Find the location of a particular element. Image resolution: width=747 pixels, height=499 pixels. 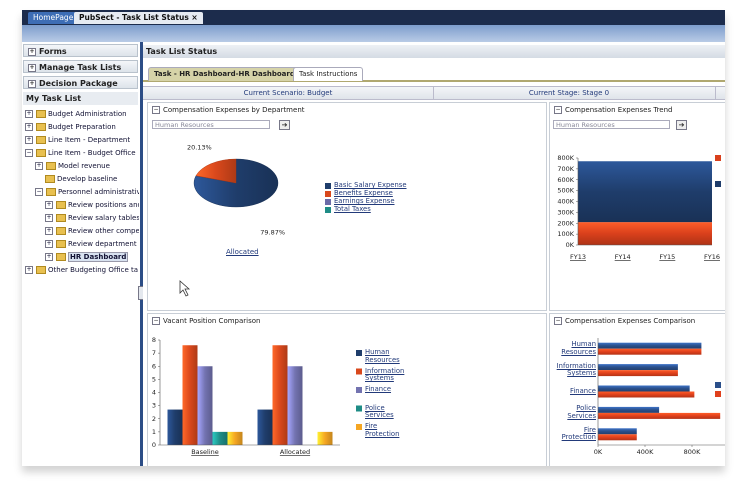

y-tick-label: 4 is located at coordinates (154, 393).